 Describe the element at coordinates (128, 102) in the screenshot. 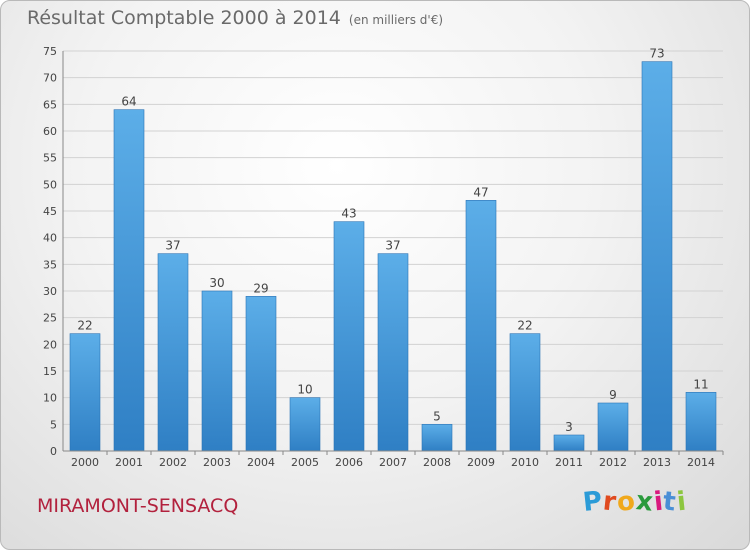

I see `data-label: 64` at that location.